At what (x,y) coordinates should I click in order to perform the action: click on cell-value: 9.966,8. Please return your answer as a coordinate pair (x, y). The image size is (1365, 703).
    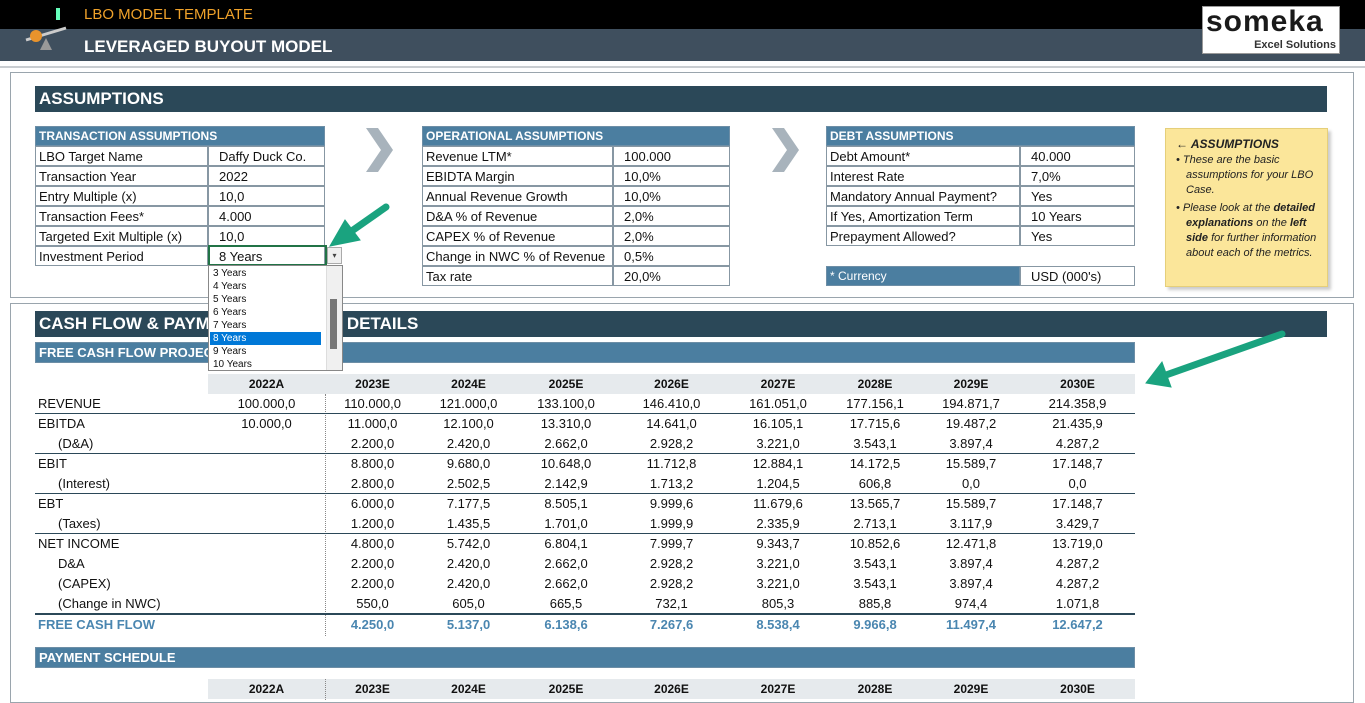
    Looking at the image, I should click on (875, 624).